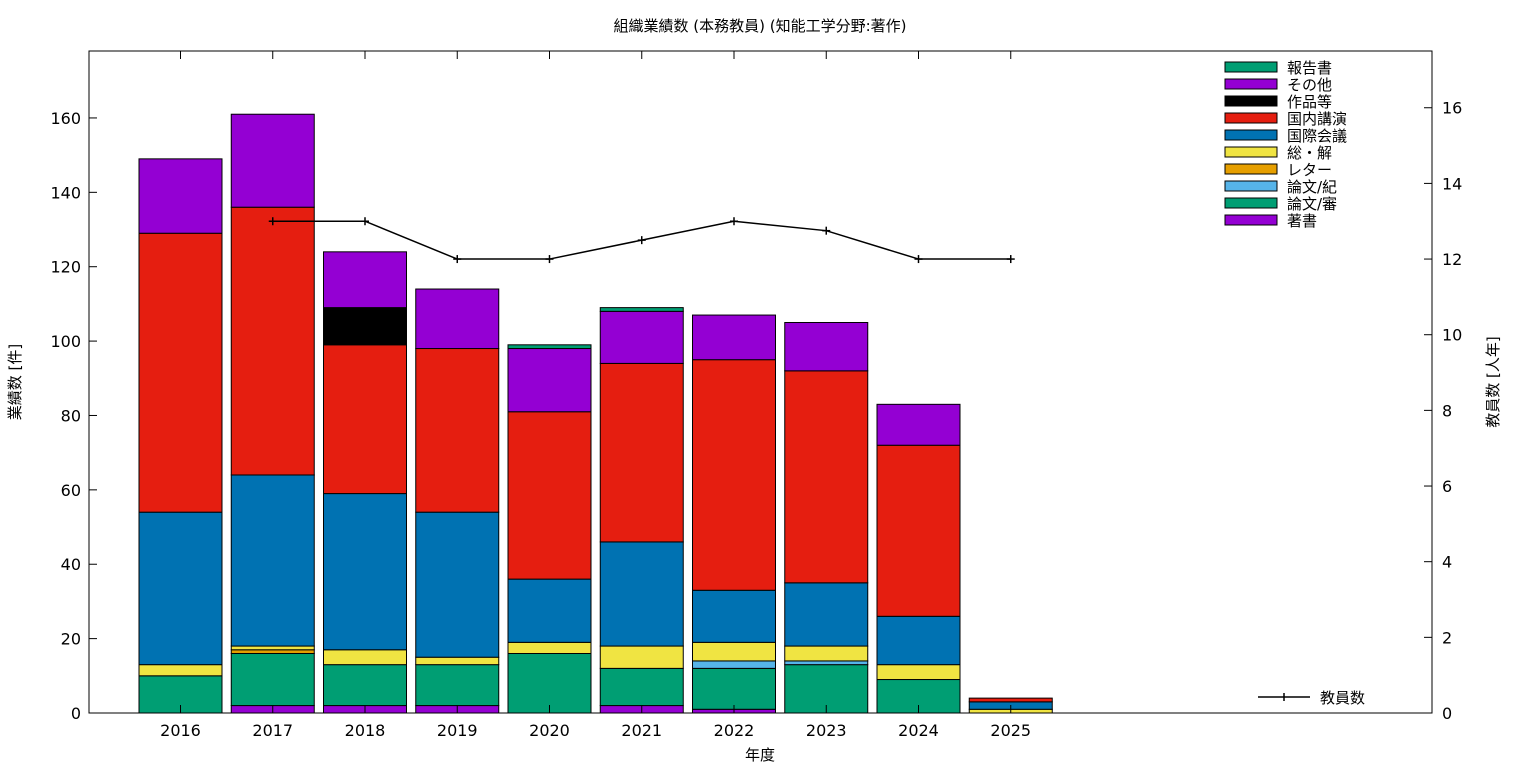 Image resolution: width=1536 pixels, height=772 pixels. Describe the element at coordinates (1452, 259) in the screenshot. I see `y2-tick-label: 12` at that location.